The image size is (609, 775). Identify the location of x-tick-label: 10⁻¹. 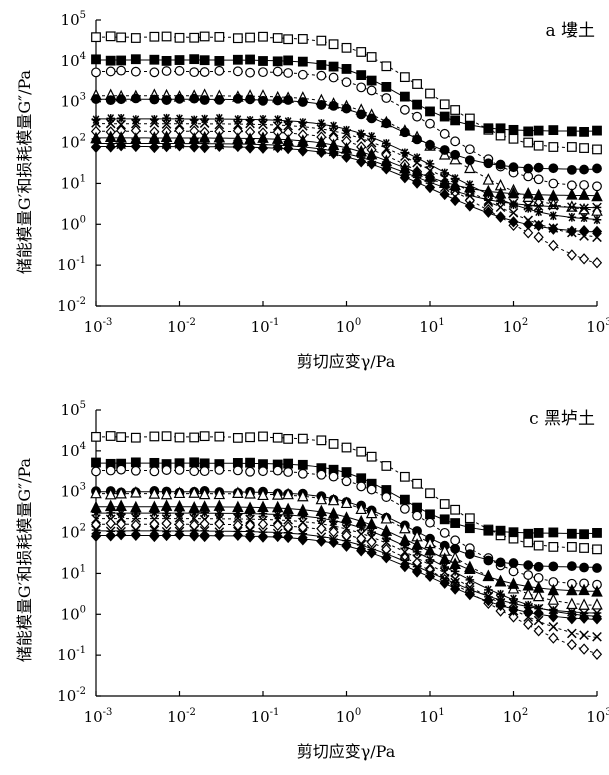
(265, 716).